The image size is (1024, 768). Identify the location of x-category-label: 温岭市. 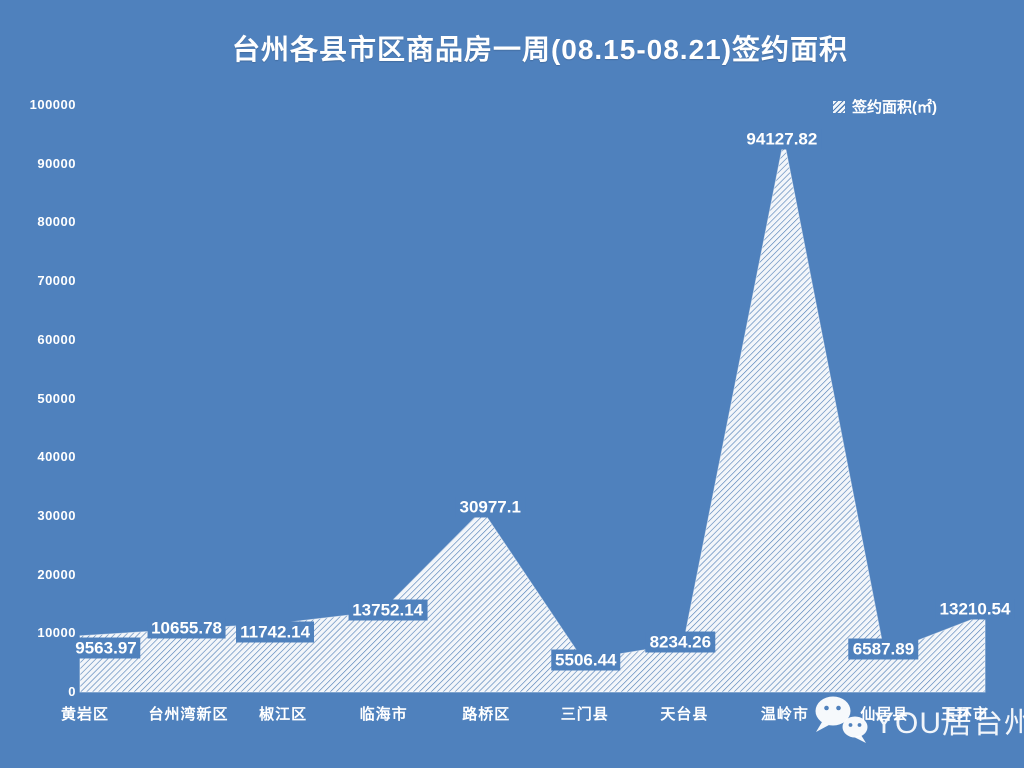
(784, 714).